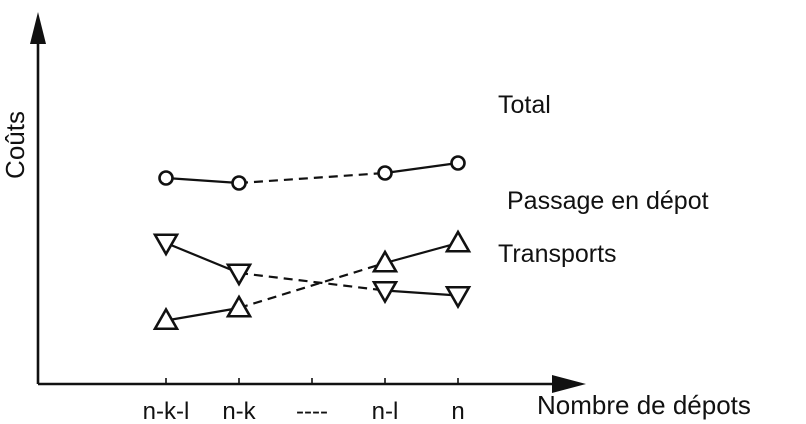 The width and height of the screenshot is (806, 424). What do you see at coordinates (15, 145) in the screenshot?
I see `y-axis-title: Coûts` at bounding box center [15, 145].